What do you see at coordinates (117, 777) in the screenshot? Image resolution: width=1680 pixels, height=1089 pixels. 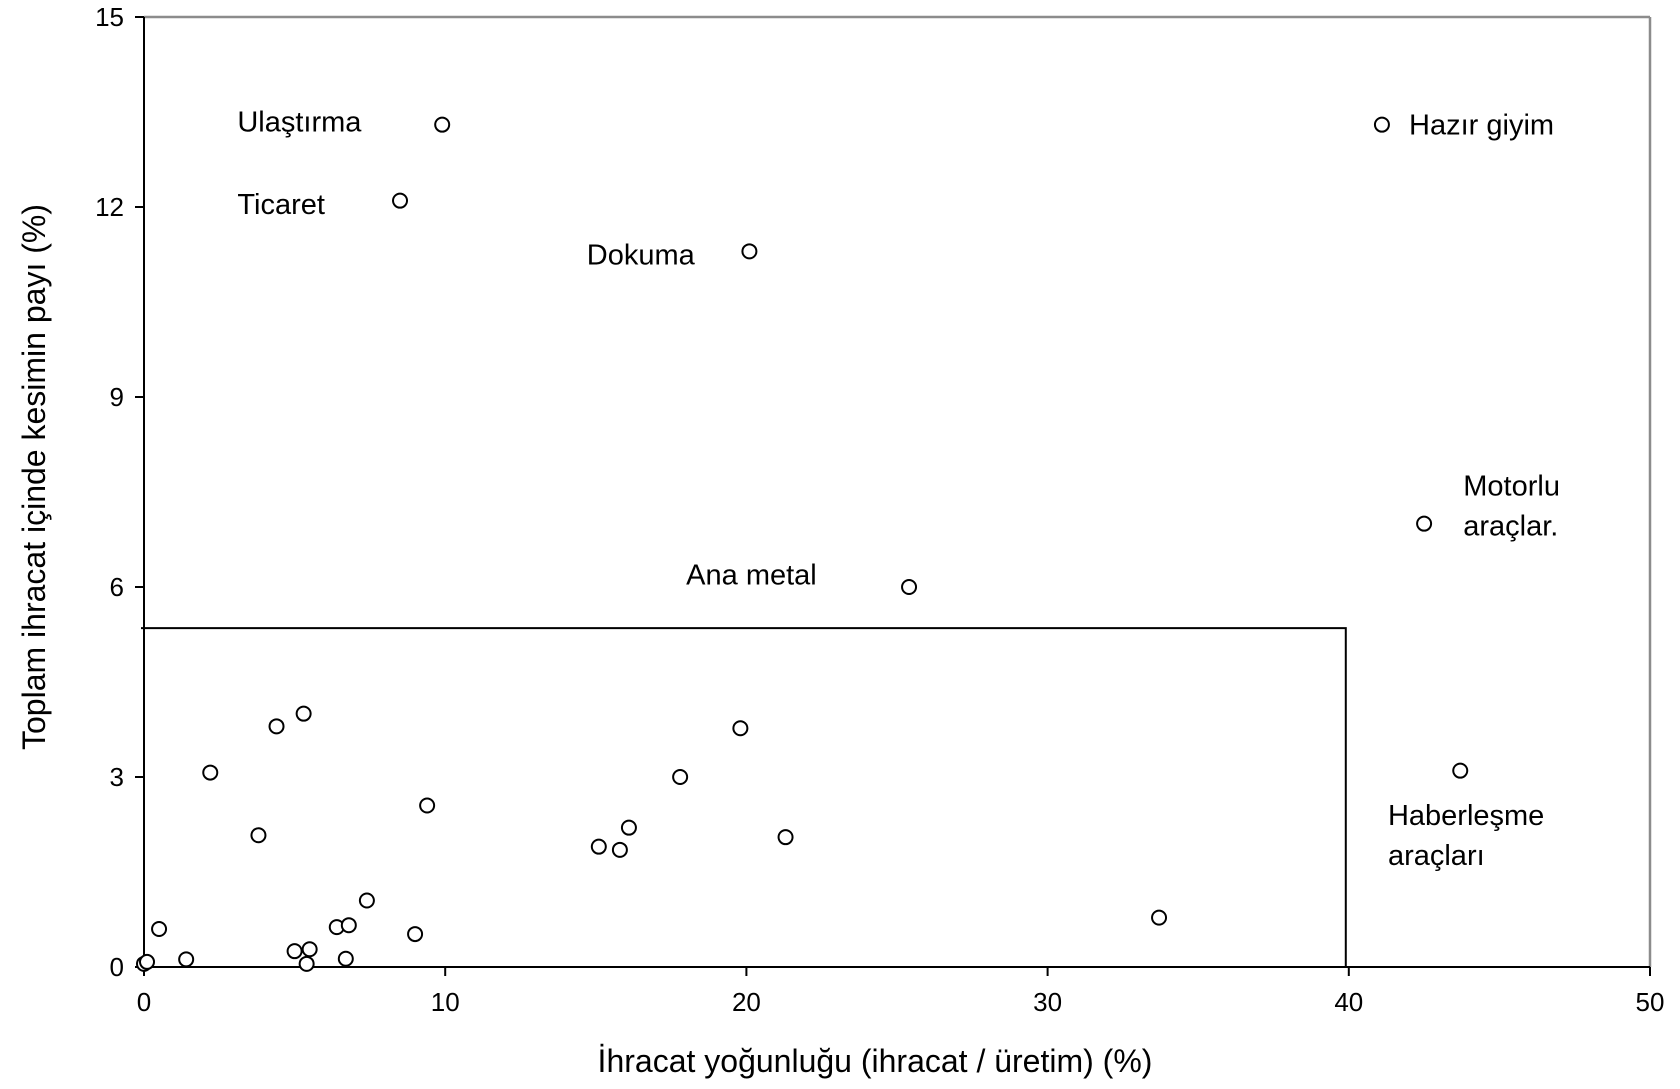 I see `y-tick-label: 3` at bounding box center [117, 777].